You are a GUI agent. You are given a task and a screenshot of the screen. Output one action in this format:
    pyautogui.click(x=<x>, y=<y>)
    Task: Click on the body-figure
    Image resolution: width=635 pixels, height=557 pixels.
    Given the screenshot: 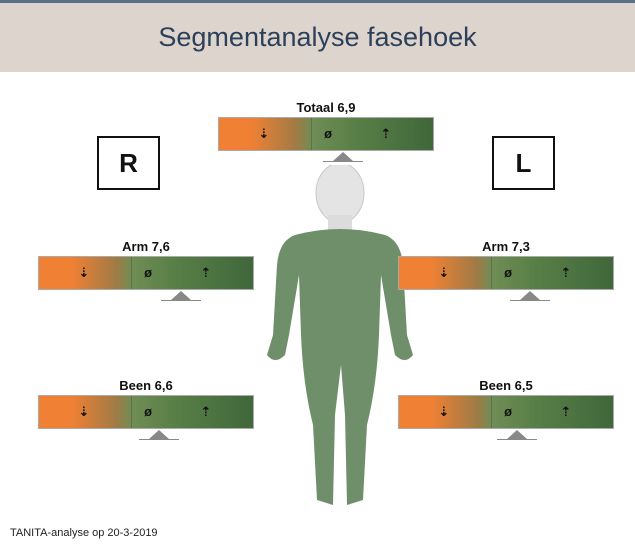 What is the action you would take?
    pyautogui.click(x=340, y=335)
    